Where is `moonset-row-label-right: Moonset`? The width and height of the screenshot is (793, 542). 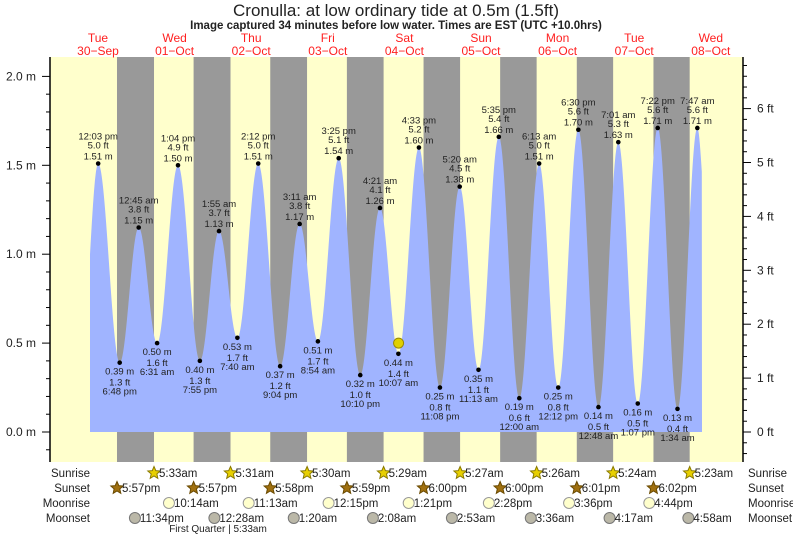
moonset-row-label-right: Moonset is located at coordinates (770, 519).